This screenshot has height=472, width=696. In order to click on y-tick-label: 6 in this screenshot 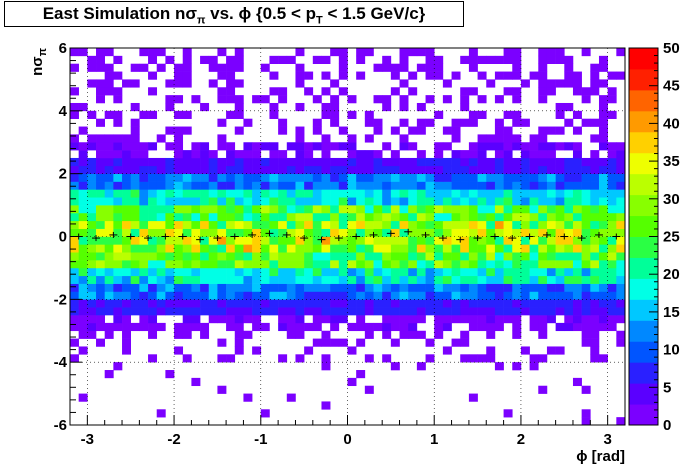, I will do `click(63, 48)`.